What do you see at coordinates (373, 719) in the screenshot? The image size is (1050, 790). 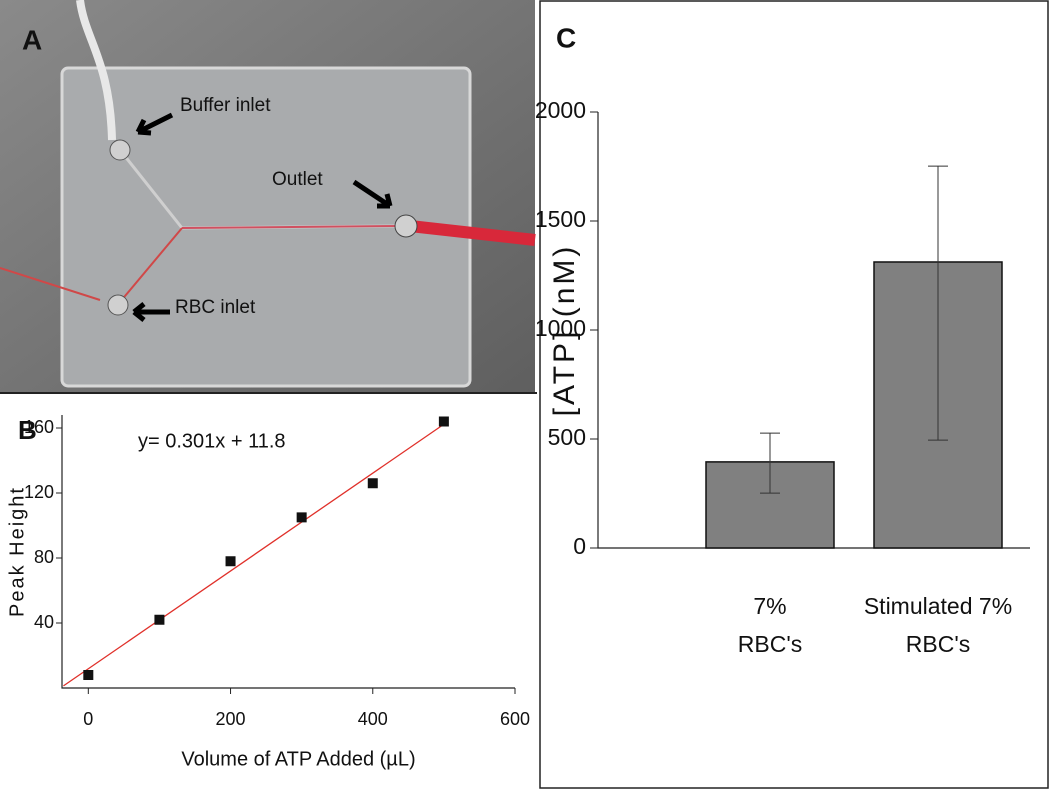 I see `x-tick-label: 400` at bounding box center [373, 719].